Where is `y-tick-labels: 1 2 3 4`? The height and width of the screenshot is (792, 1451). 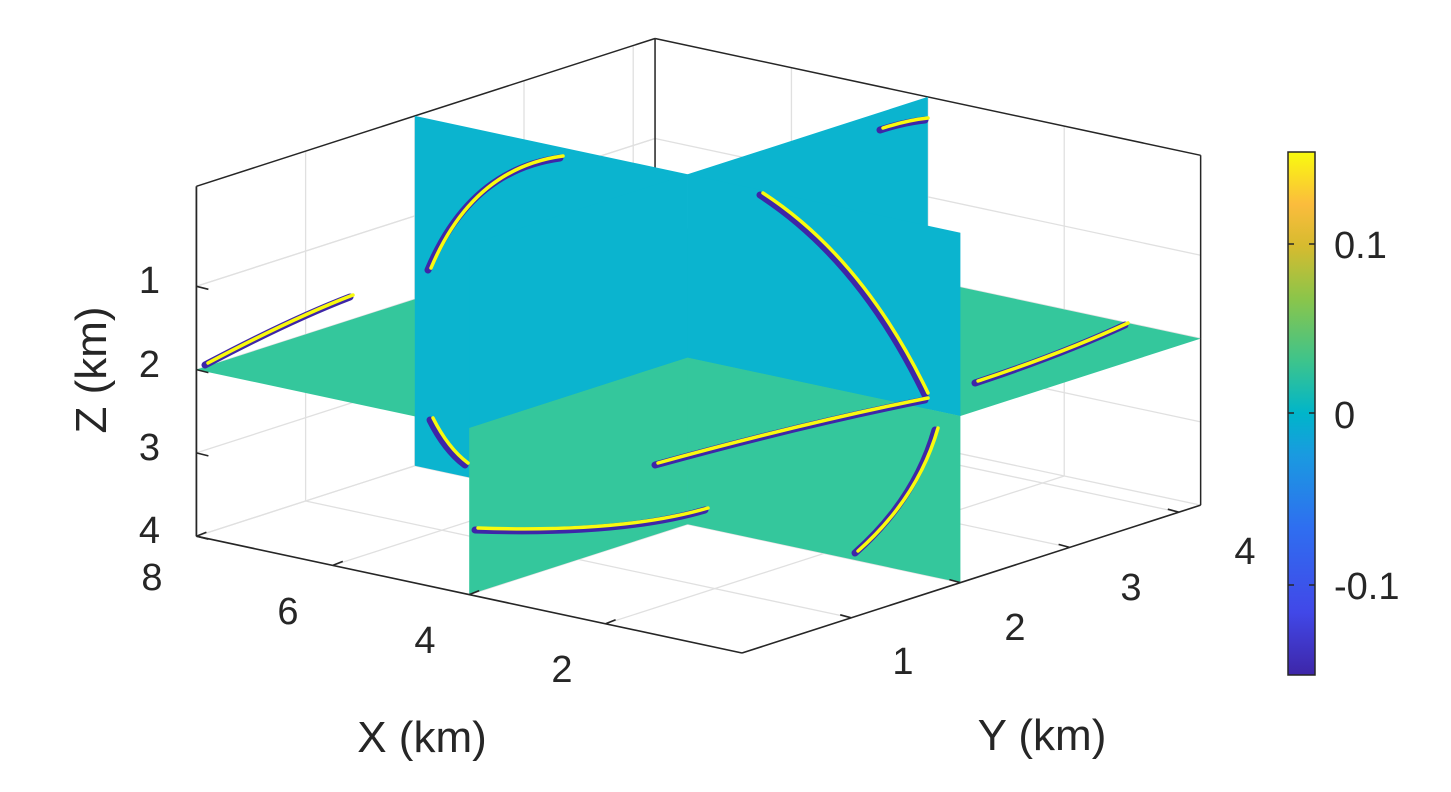 y-tick-labels: 1 2 3 4 is located at coordinates (1073, 607).